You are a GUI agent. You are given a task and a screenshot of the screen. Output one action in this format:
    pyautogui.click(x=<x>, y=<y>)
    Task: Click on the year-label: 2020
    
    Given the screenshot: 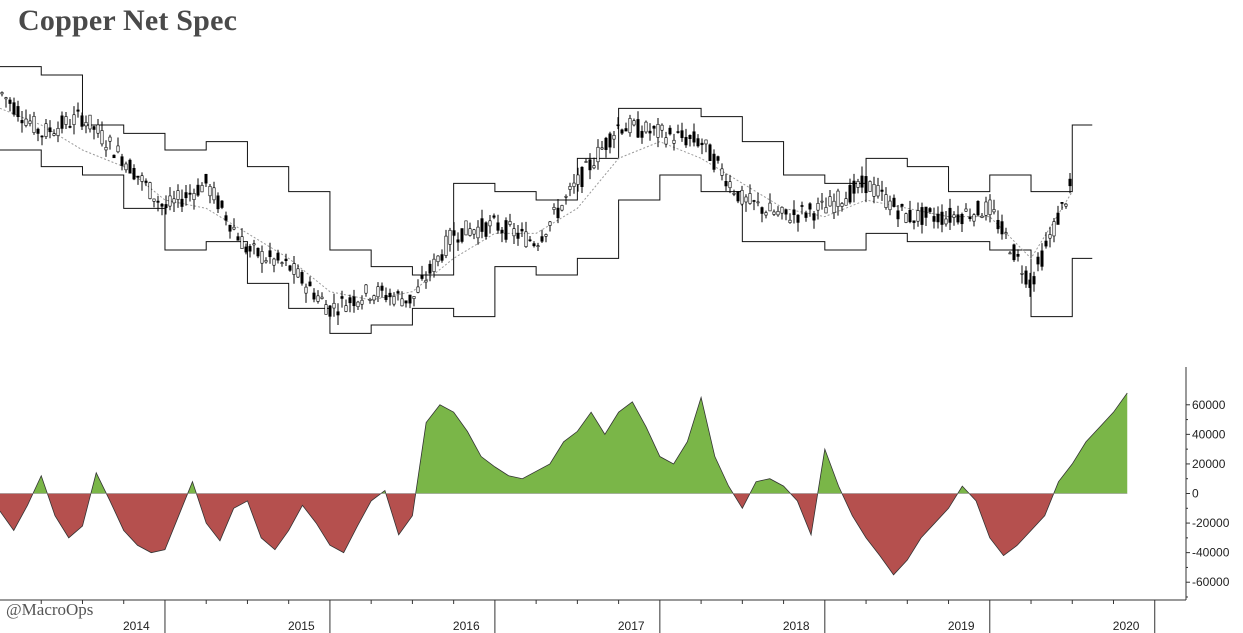 What is the action you would take?
    pyautogui.click(x=1126, y=626)
    